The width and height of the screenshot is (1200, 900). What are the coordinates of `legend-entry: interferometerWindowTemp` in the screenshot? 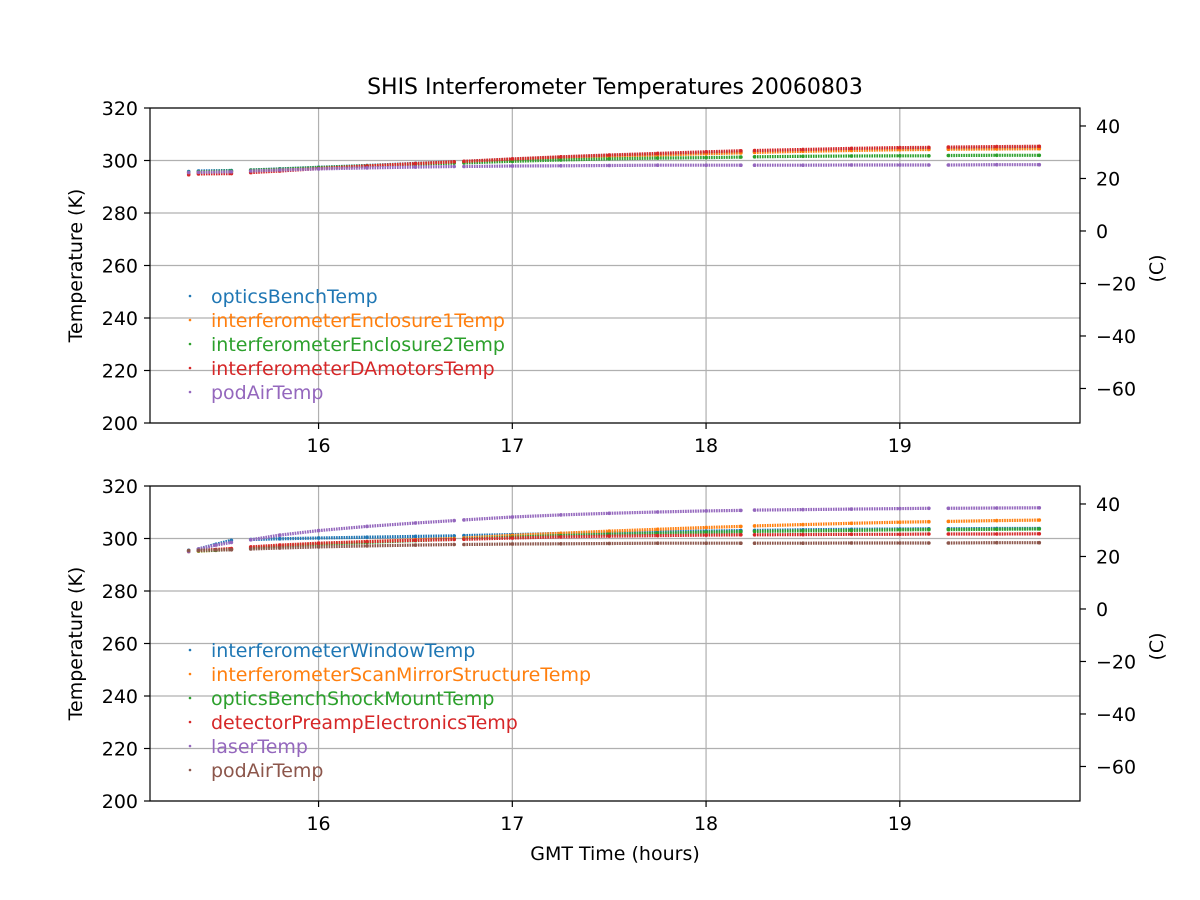 It's located at (343, 651).